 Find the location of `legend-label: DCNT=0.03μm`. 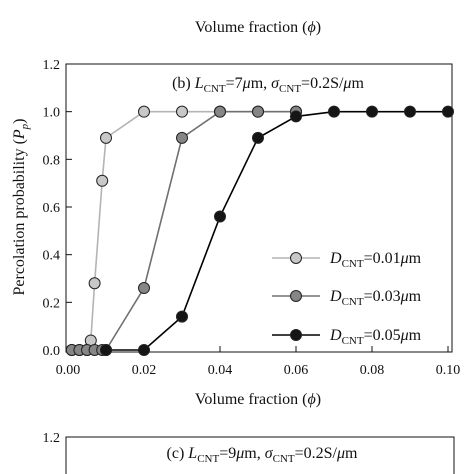

legend-label: DCNT=0.03μm is located at coordinates (375, 298).